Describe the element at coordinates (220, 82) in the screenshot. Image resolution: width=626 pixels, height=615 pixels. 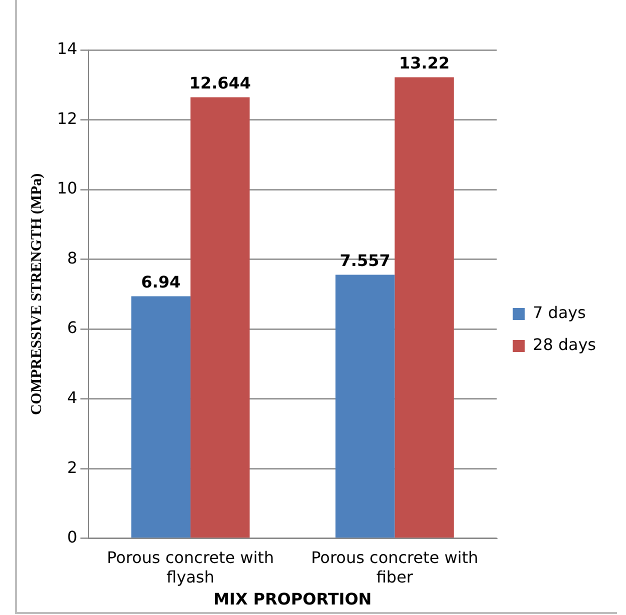
I see `data-label: 12.644` at that location.